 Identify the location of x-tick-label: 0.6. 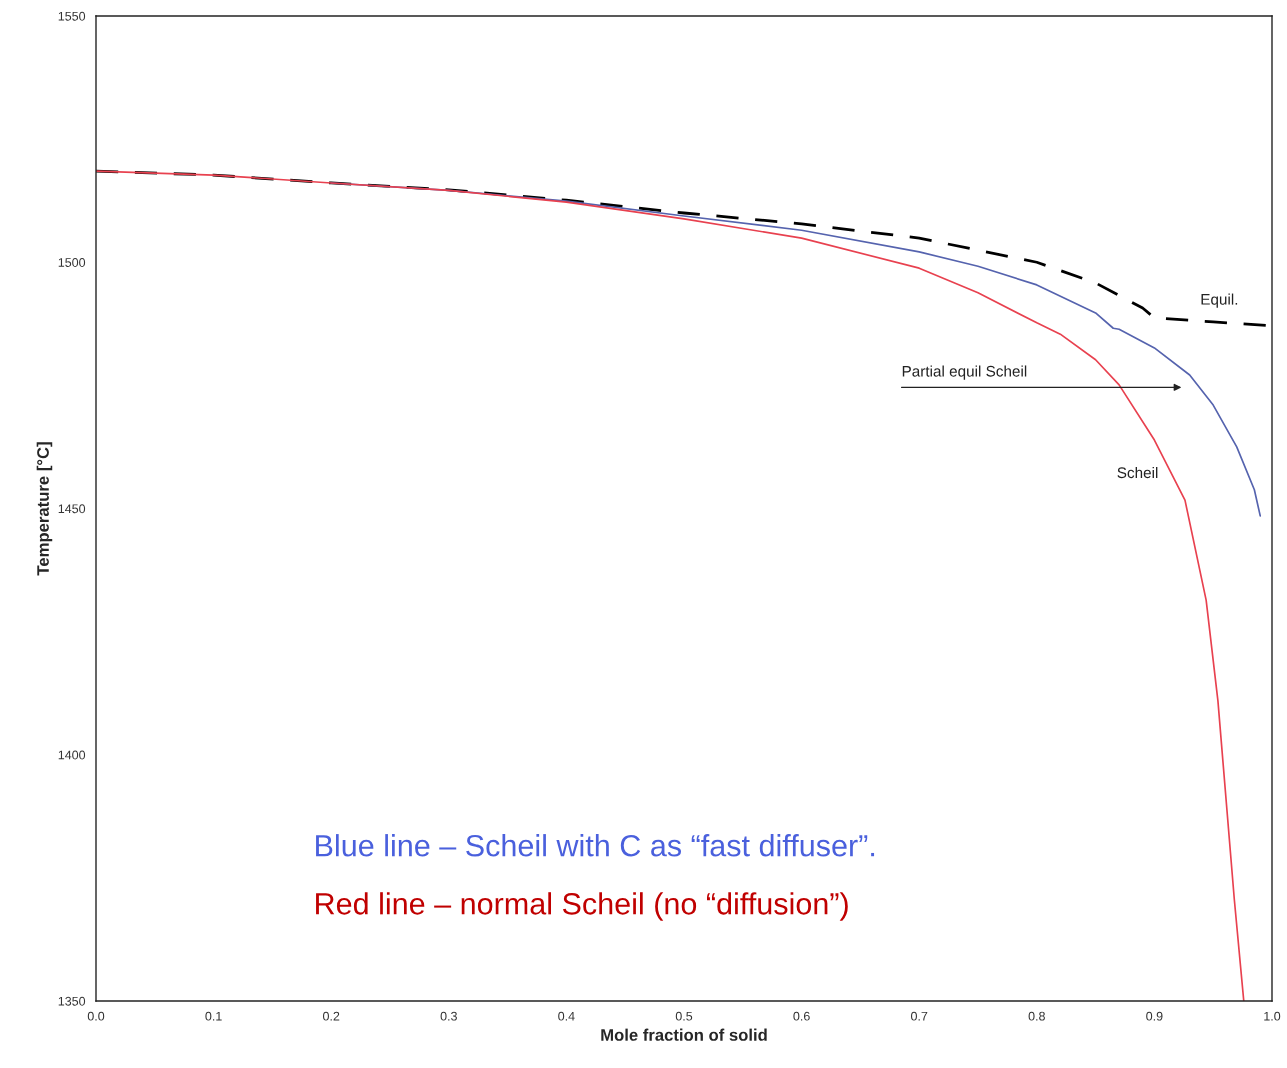
(801, 1016).